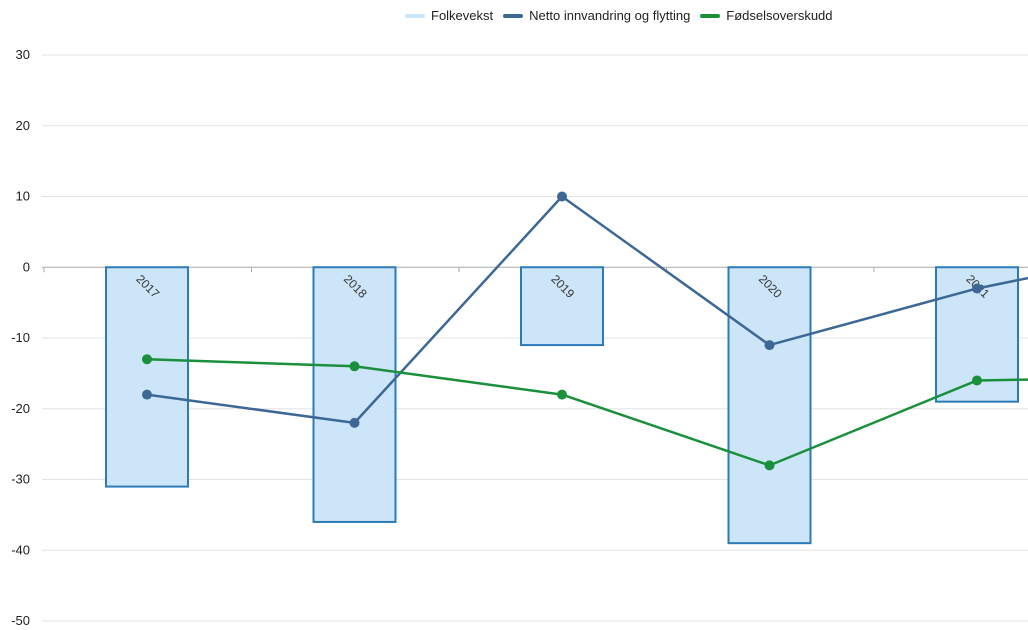 This screenshot has height=630, width=1028. I want to click on bar-2020, so click(769, 405).